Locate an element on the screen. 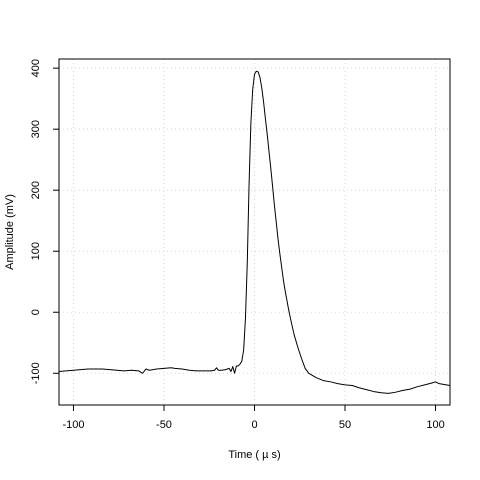  y-tick-label: 200 is located at coordinates (36, 190).